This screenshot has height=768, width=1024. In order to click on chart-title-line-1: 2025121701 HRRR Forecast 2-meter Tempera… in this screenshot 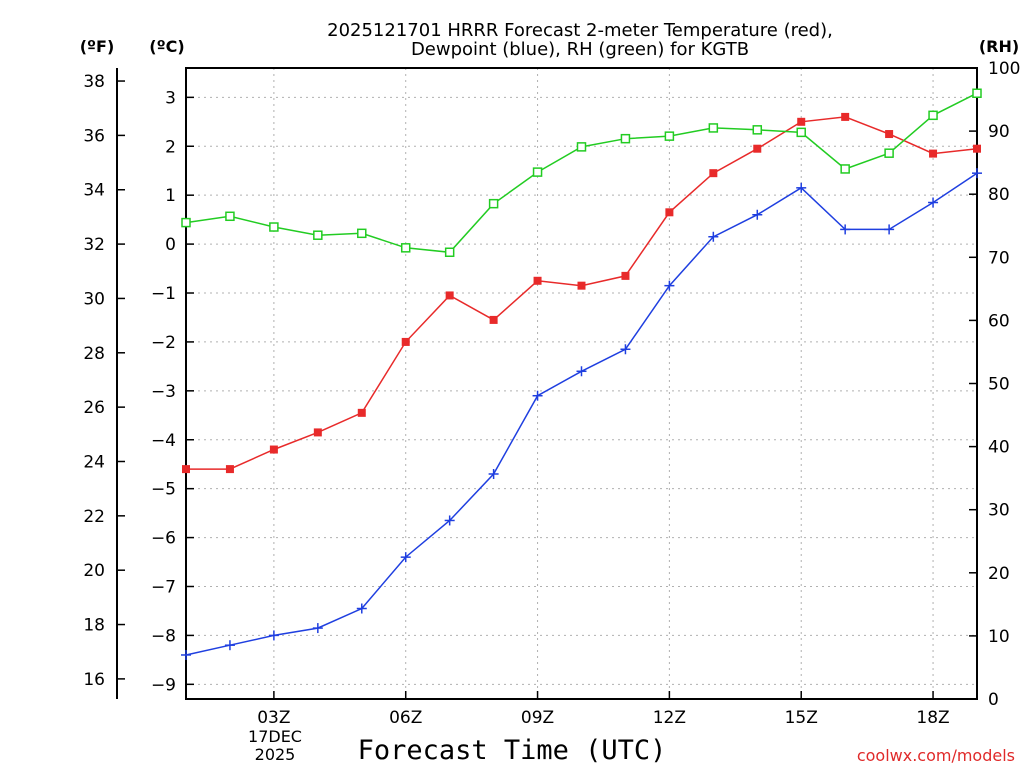, I will do `click(580, 30)`.